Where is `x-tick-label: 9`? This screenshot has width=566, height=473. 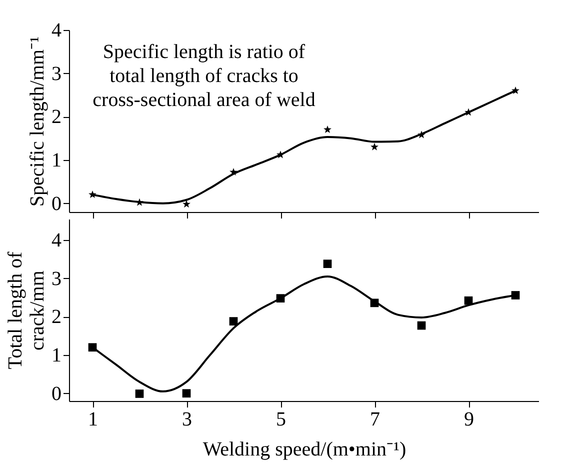
x-tick-label: 9 is located at coordinates (469, 419).